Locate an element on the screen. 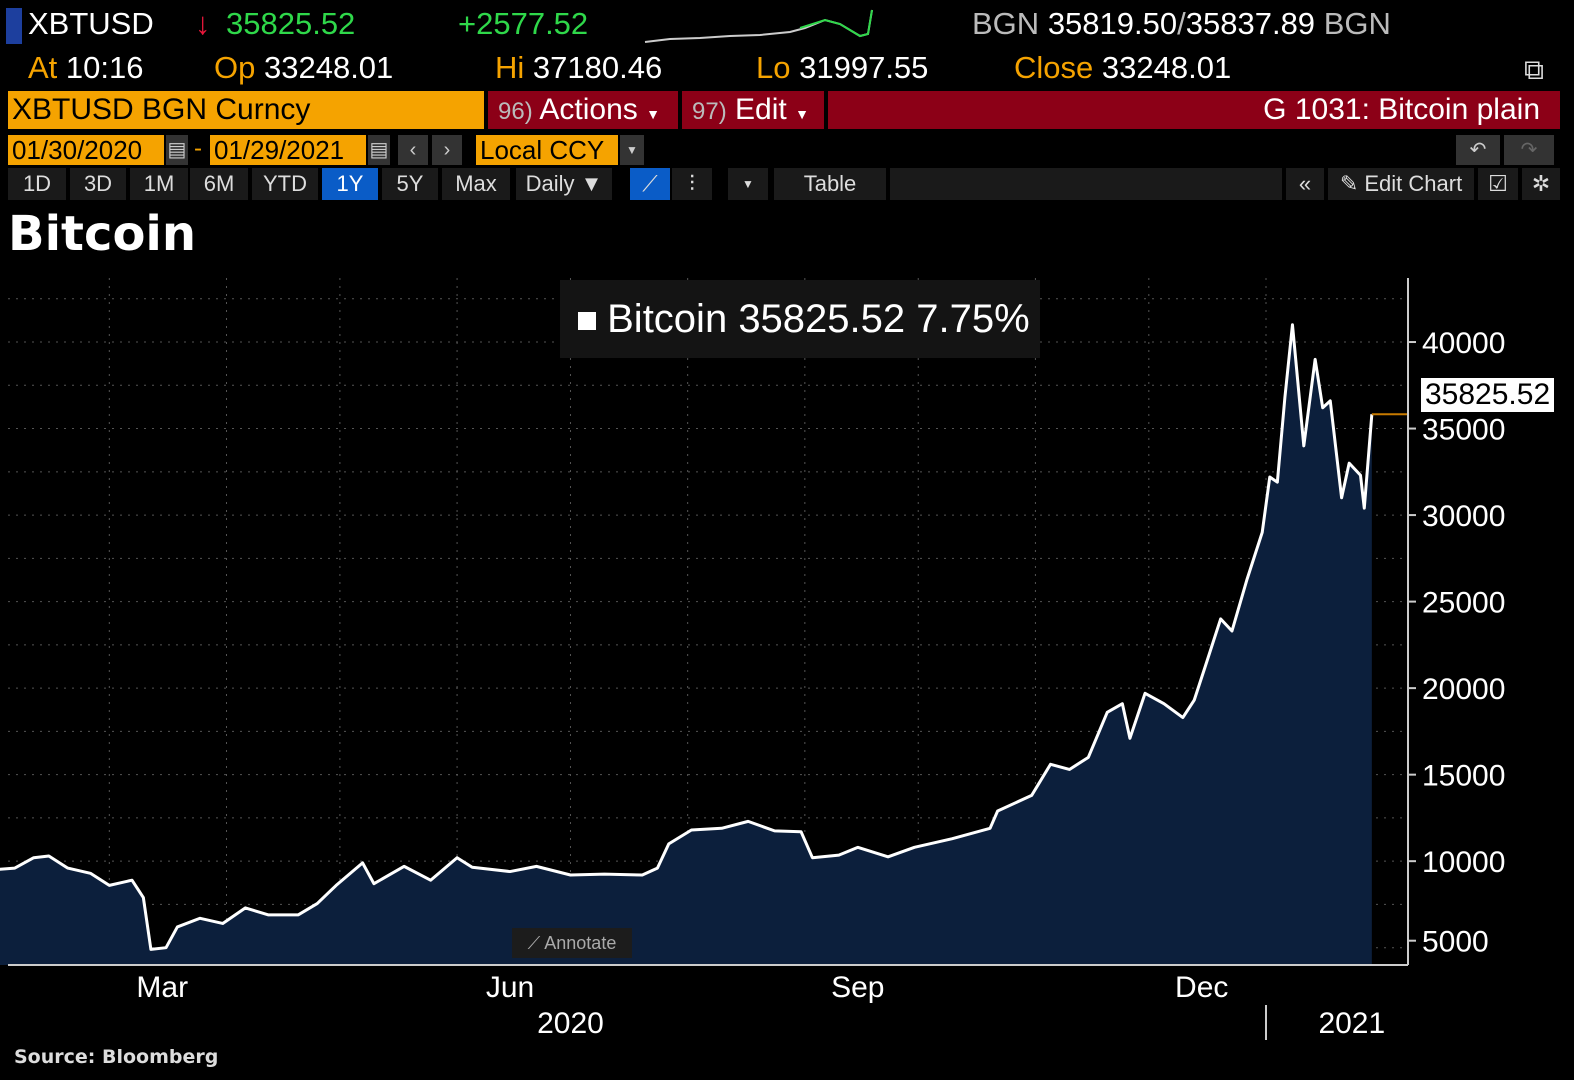 The height and width of the screenshot is (1080, 1574). period-1y: 1Y is located at coordinates (350, 184).